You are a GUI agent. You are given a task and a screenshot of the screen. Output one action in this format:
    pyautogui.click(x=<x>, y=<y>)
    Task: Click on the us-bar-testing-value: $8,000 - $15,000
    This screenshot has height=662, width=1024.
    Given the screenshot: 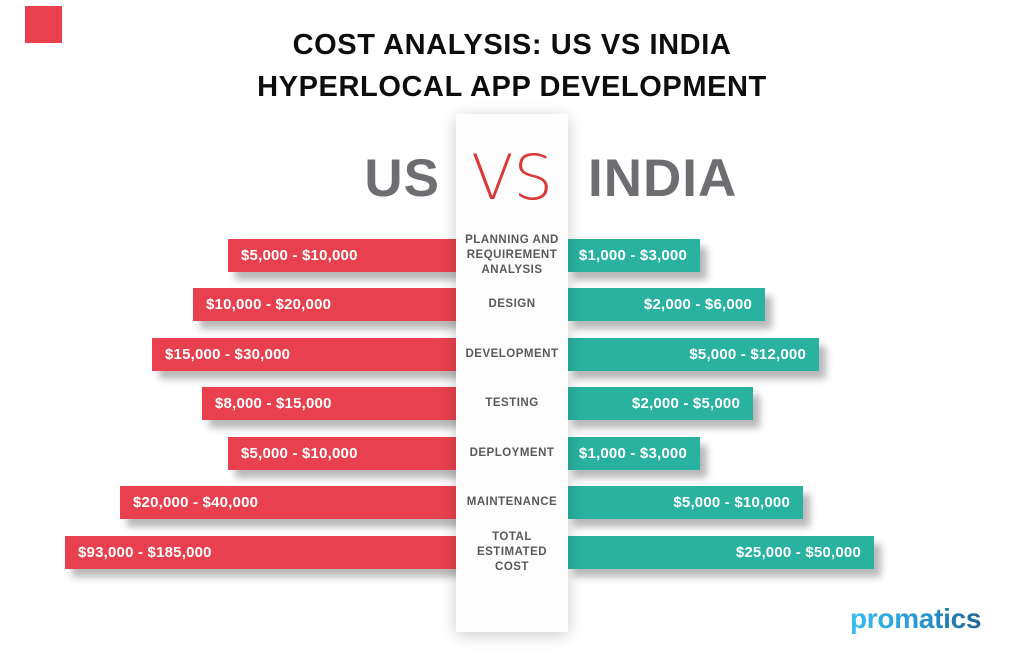 What is the action you would take?
    pyautogui.click(x=273, y=403)
    